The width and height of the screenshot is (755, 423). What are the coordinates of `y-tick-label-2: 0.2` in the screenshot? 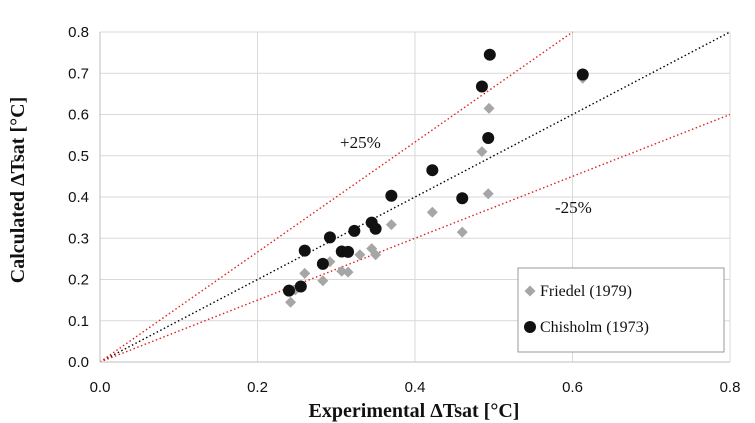 It's located at (78, 280).